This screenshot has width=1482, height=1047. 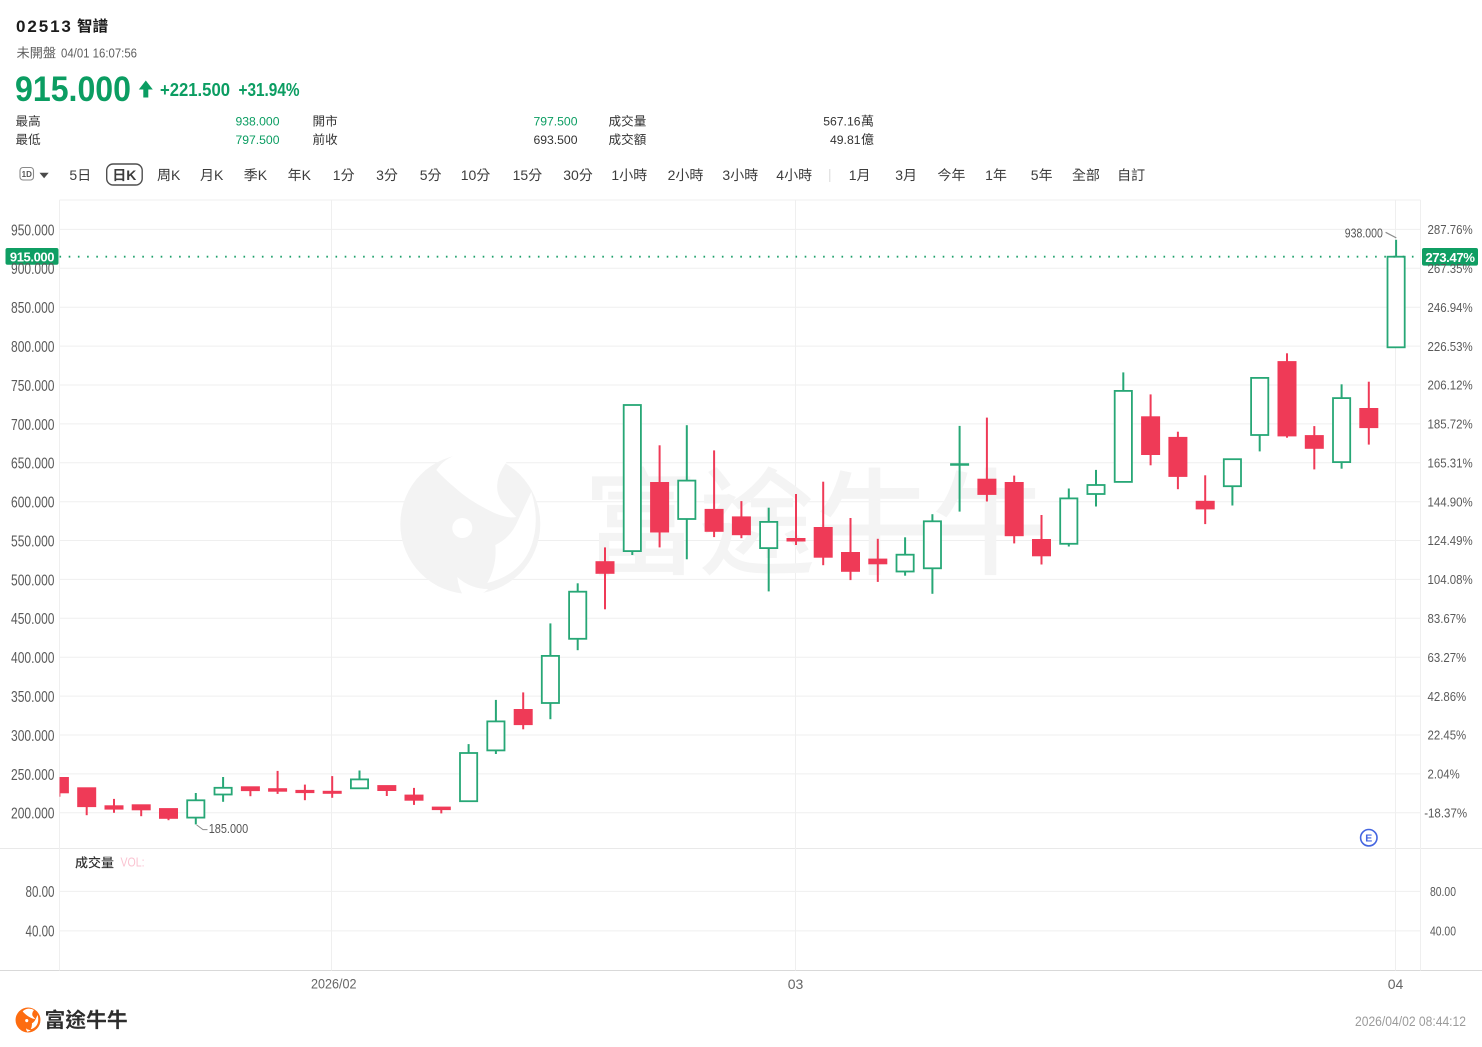 What do you see at coordinates (469, 175) in the screenshot?
I see `svg-text: 10` at bounding box center [469, 175].